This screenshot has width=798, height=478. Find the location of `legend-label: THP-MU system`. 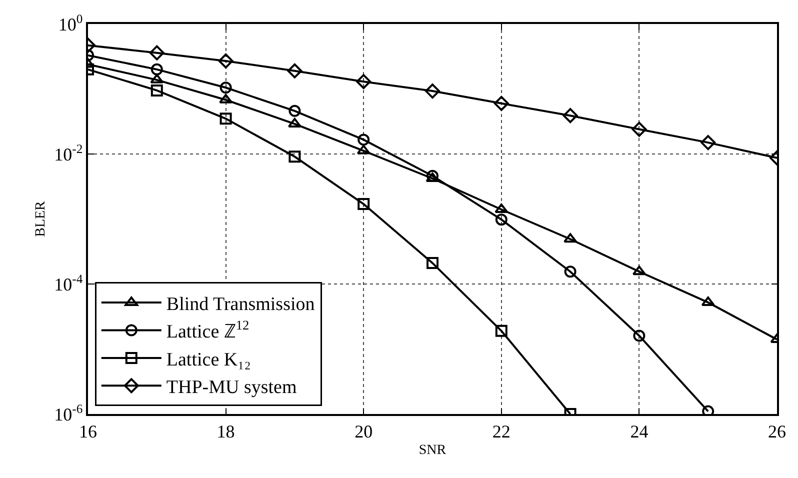

legend-label: THP-MU system is located at coordinates (231, 387).